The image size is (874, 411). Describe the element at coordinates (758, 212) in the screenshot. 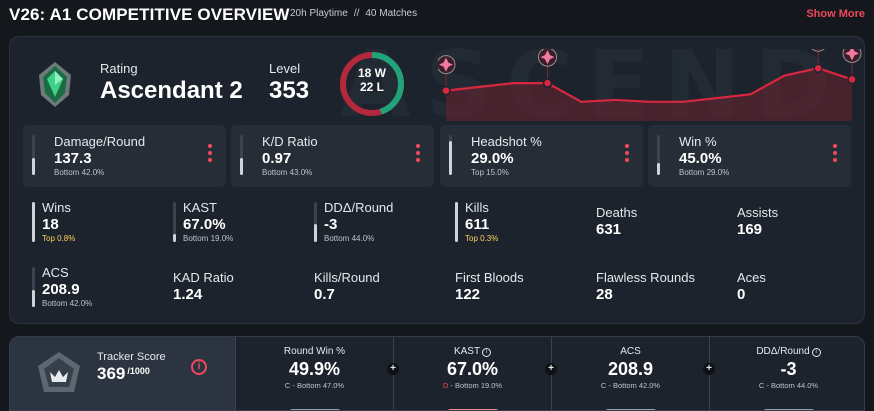

I see `stat-title: Assists` at that location.